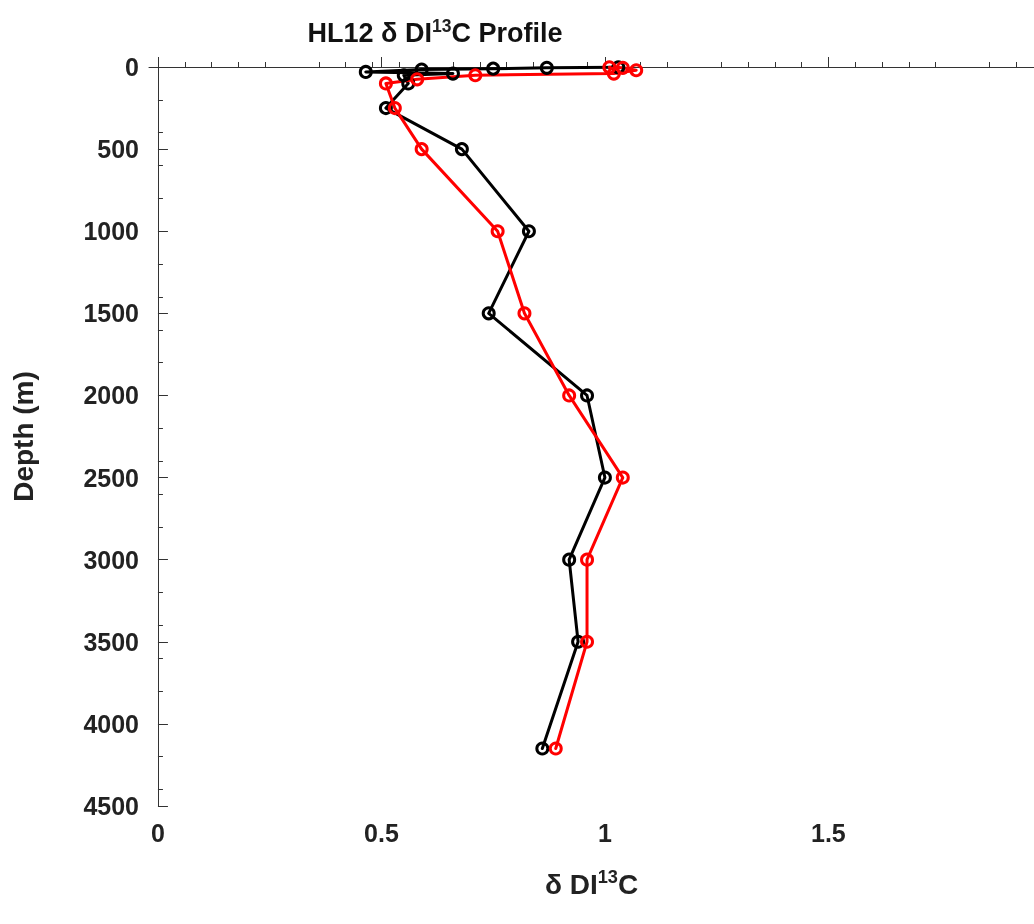 The height and width of the screenshot is (924, 1034). I want to click on x-tick-label: 1.5, so click(828, 832).